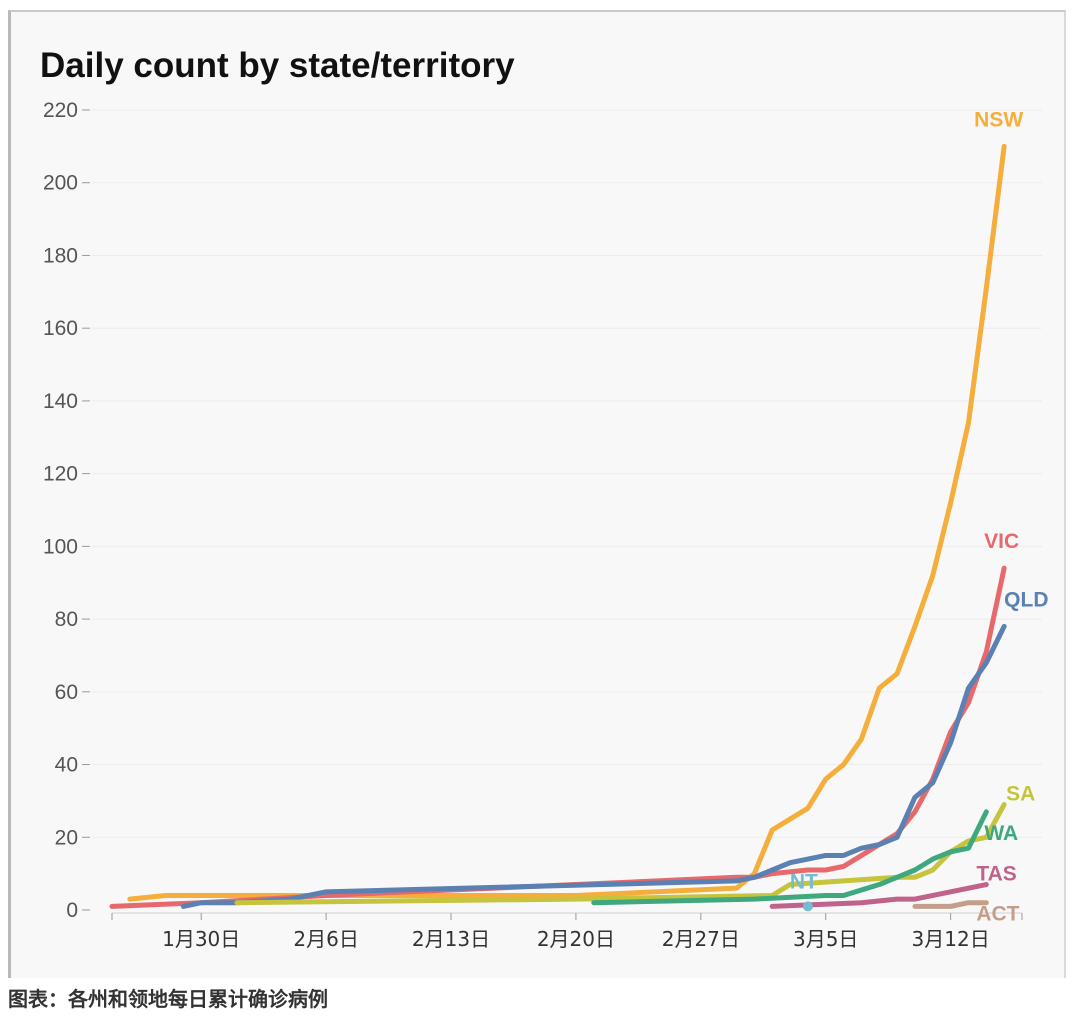  I want to click on series-line-sa, so click(620, 854).